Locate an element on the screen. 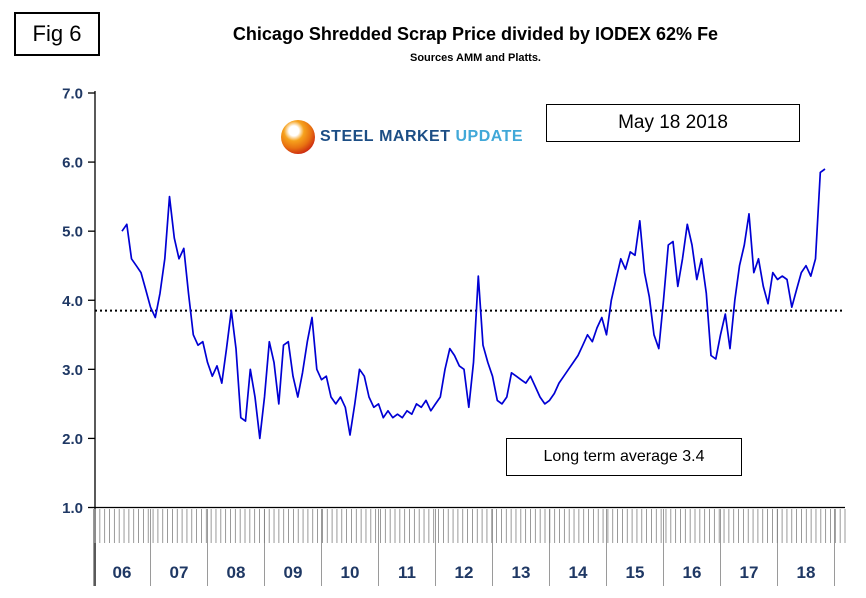  x-axis-tick-label: 14 is located at coordinates (578, 572).